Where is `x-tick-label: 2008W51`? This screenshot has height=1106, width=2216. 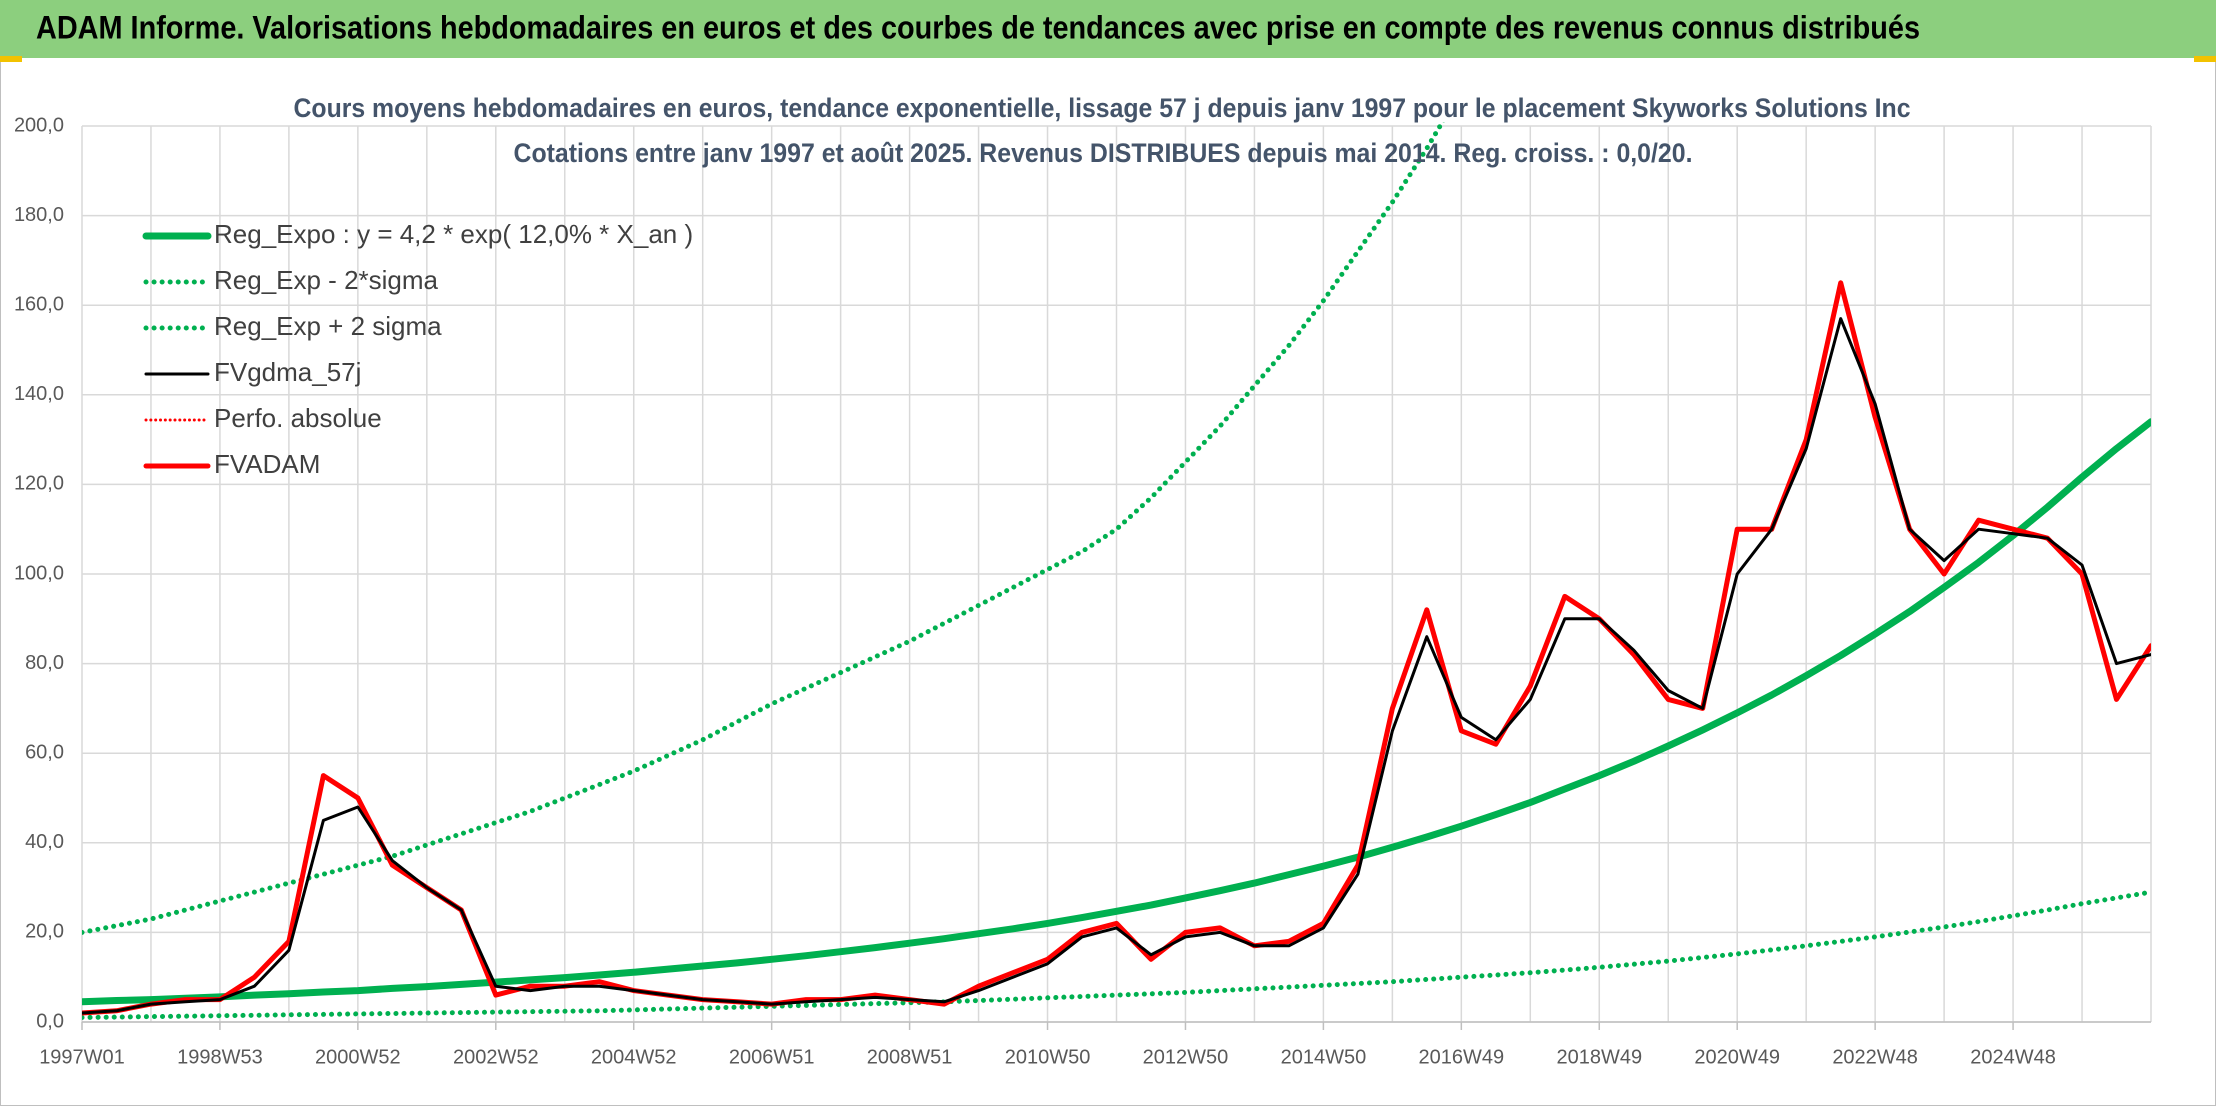
x-tick-label: 2008W51 is located at coordinates (910, 1057).